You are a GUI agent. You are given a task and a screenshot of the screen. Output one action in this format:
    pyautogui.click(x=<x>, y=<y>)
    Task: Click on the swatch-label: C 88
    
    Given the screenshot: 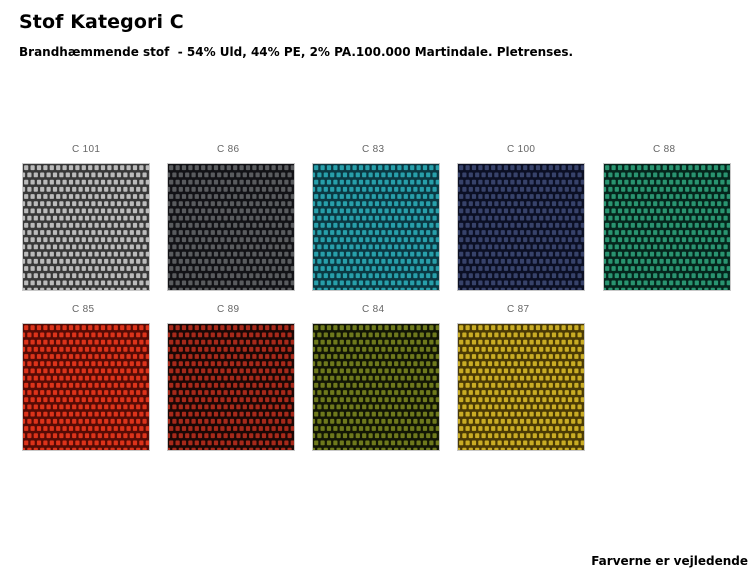 What is the action you would take?
    pyautogui.click(x=664, y=149)
    